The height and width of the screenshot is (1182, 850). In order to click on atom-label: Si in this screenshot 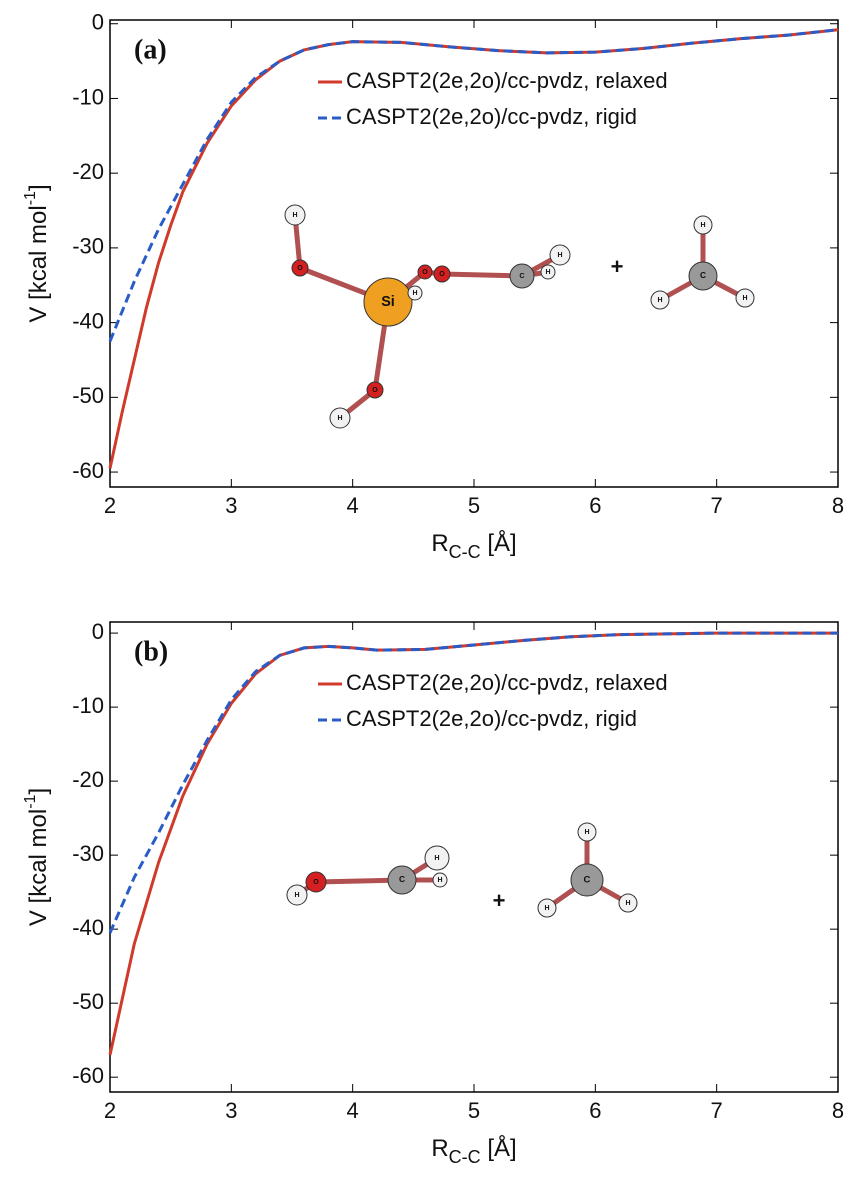, I will do `click(388, 302)`.